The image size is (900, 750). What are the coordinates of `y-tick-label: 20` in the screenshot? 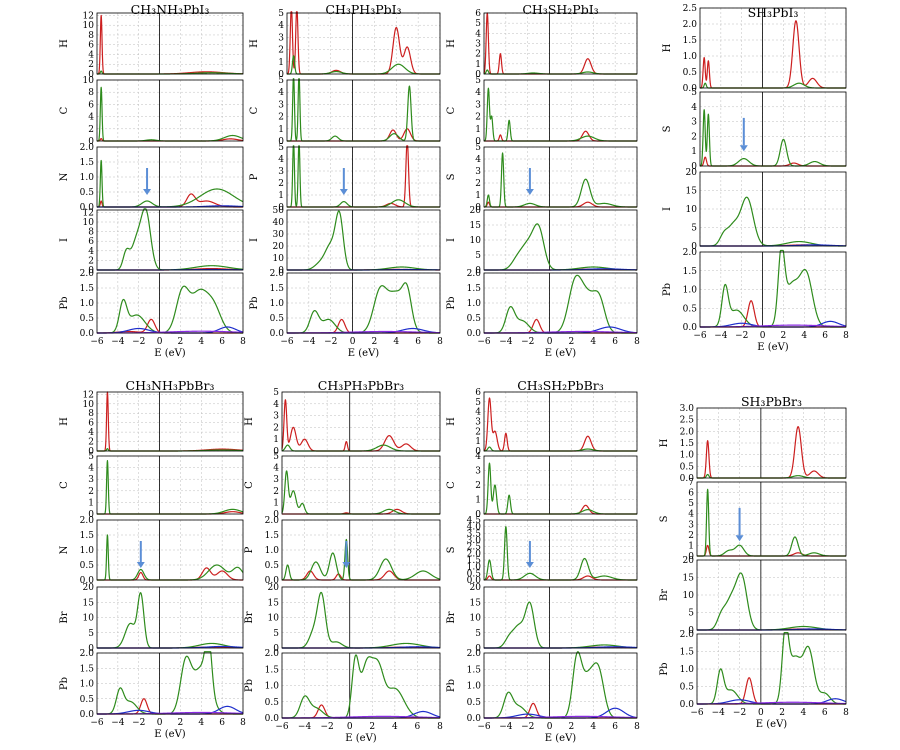 It's located at (476, 211).